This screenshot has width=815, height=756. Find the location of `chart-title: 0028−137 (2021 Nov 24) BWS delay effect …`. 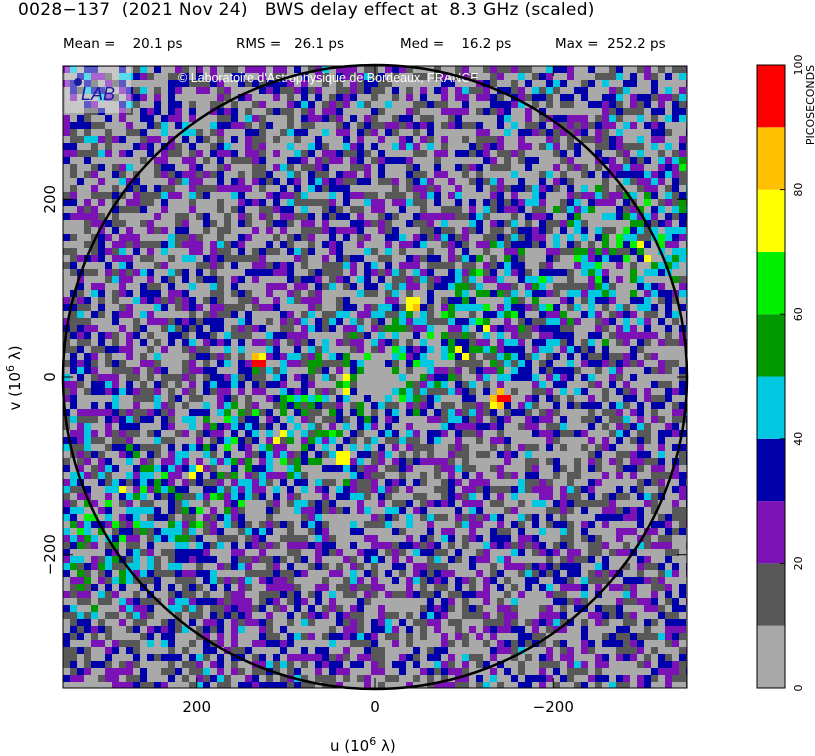

chart-title: 0028−137 (2021 Nov 24) BWS delay effect … is located at coordinates (306, 10).